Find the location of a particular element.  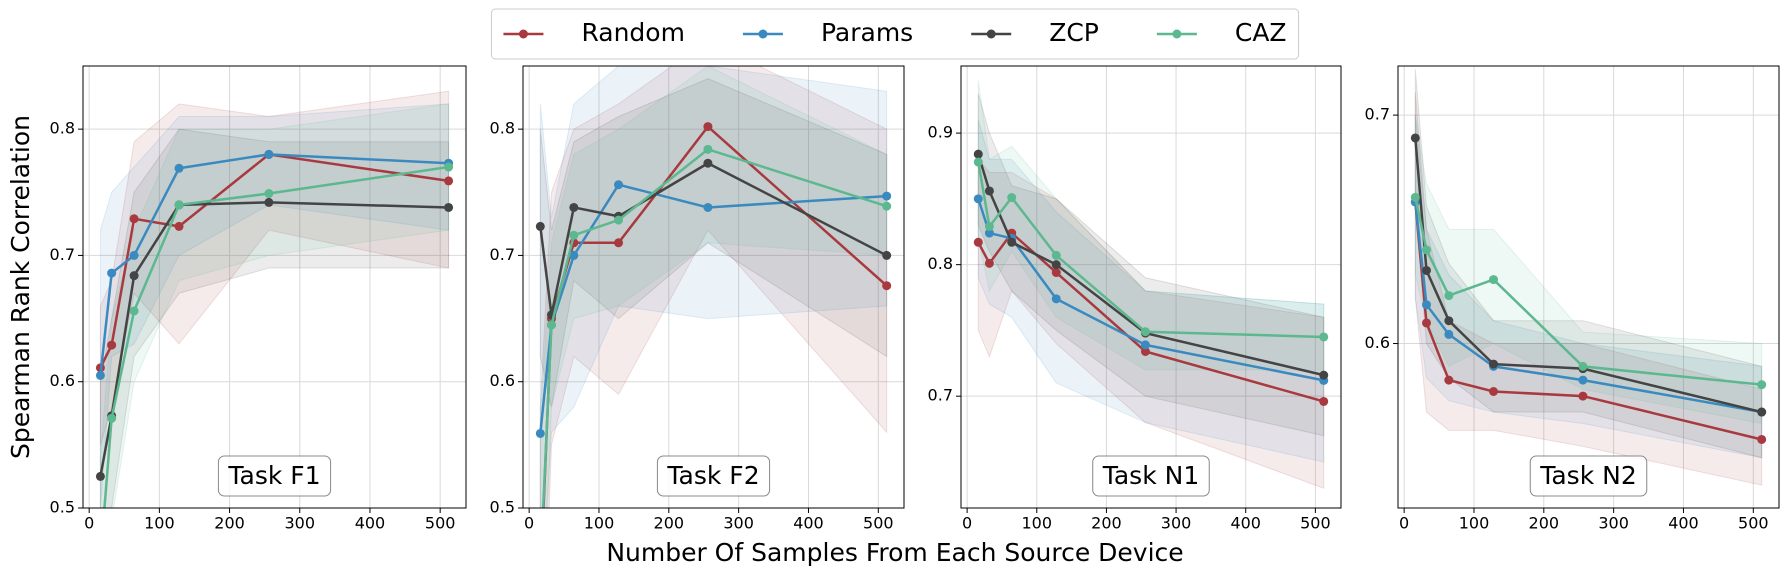

y-axis-label: Spearman Rank Correlation is located at coordinates (20, 287).